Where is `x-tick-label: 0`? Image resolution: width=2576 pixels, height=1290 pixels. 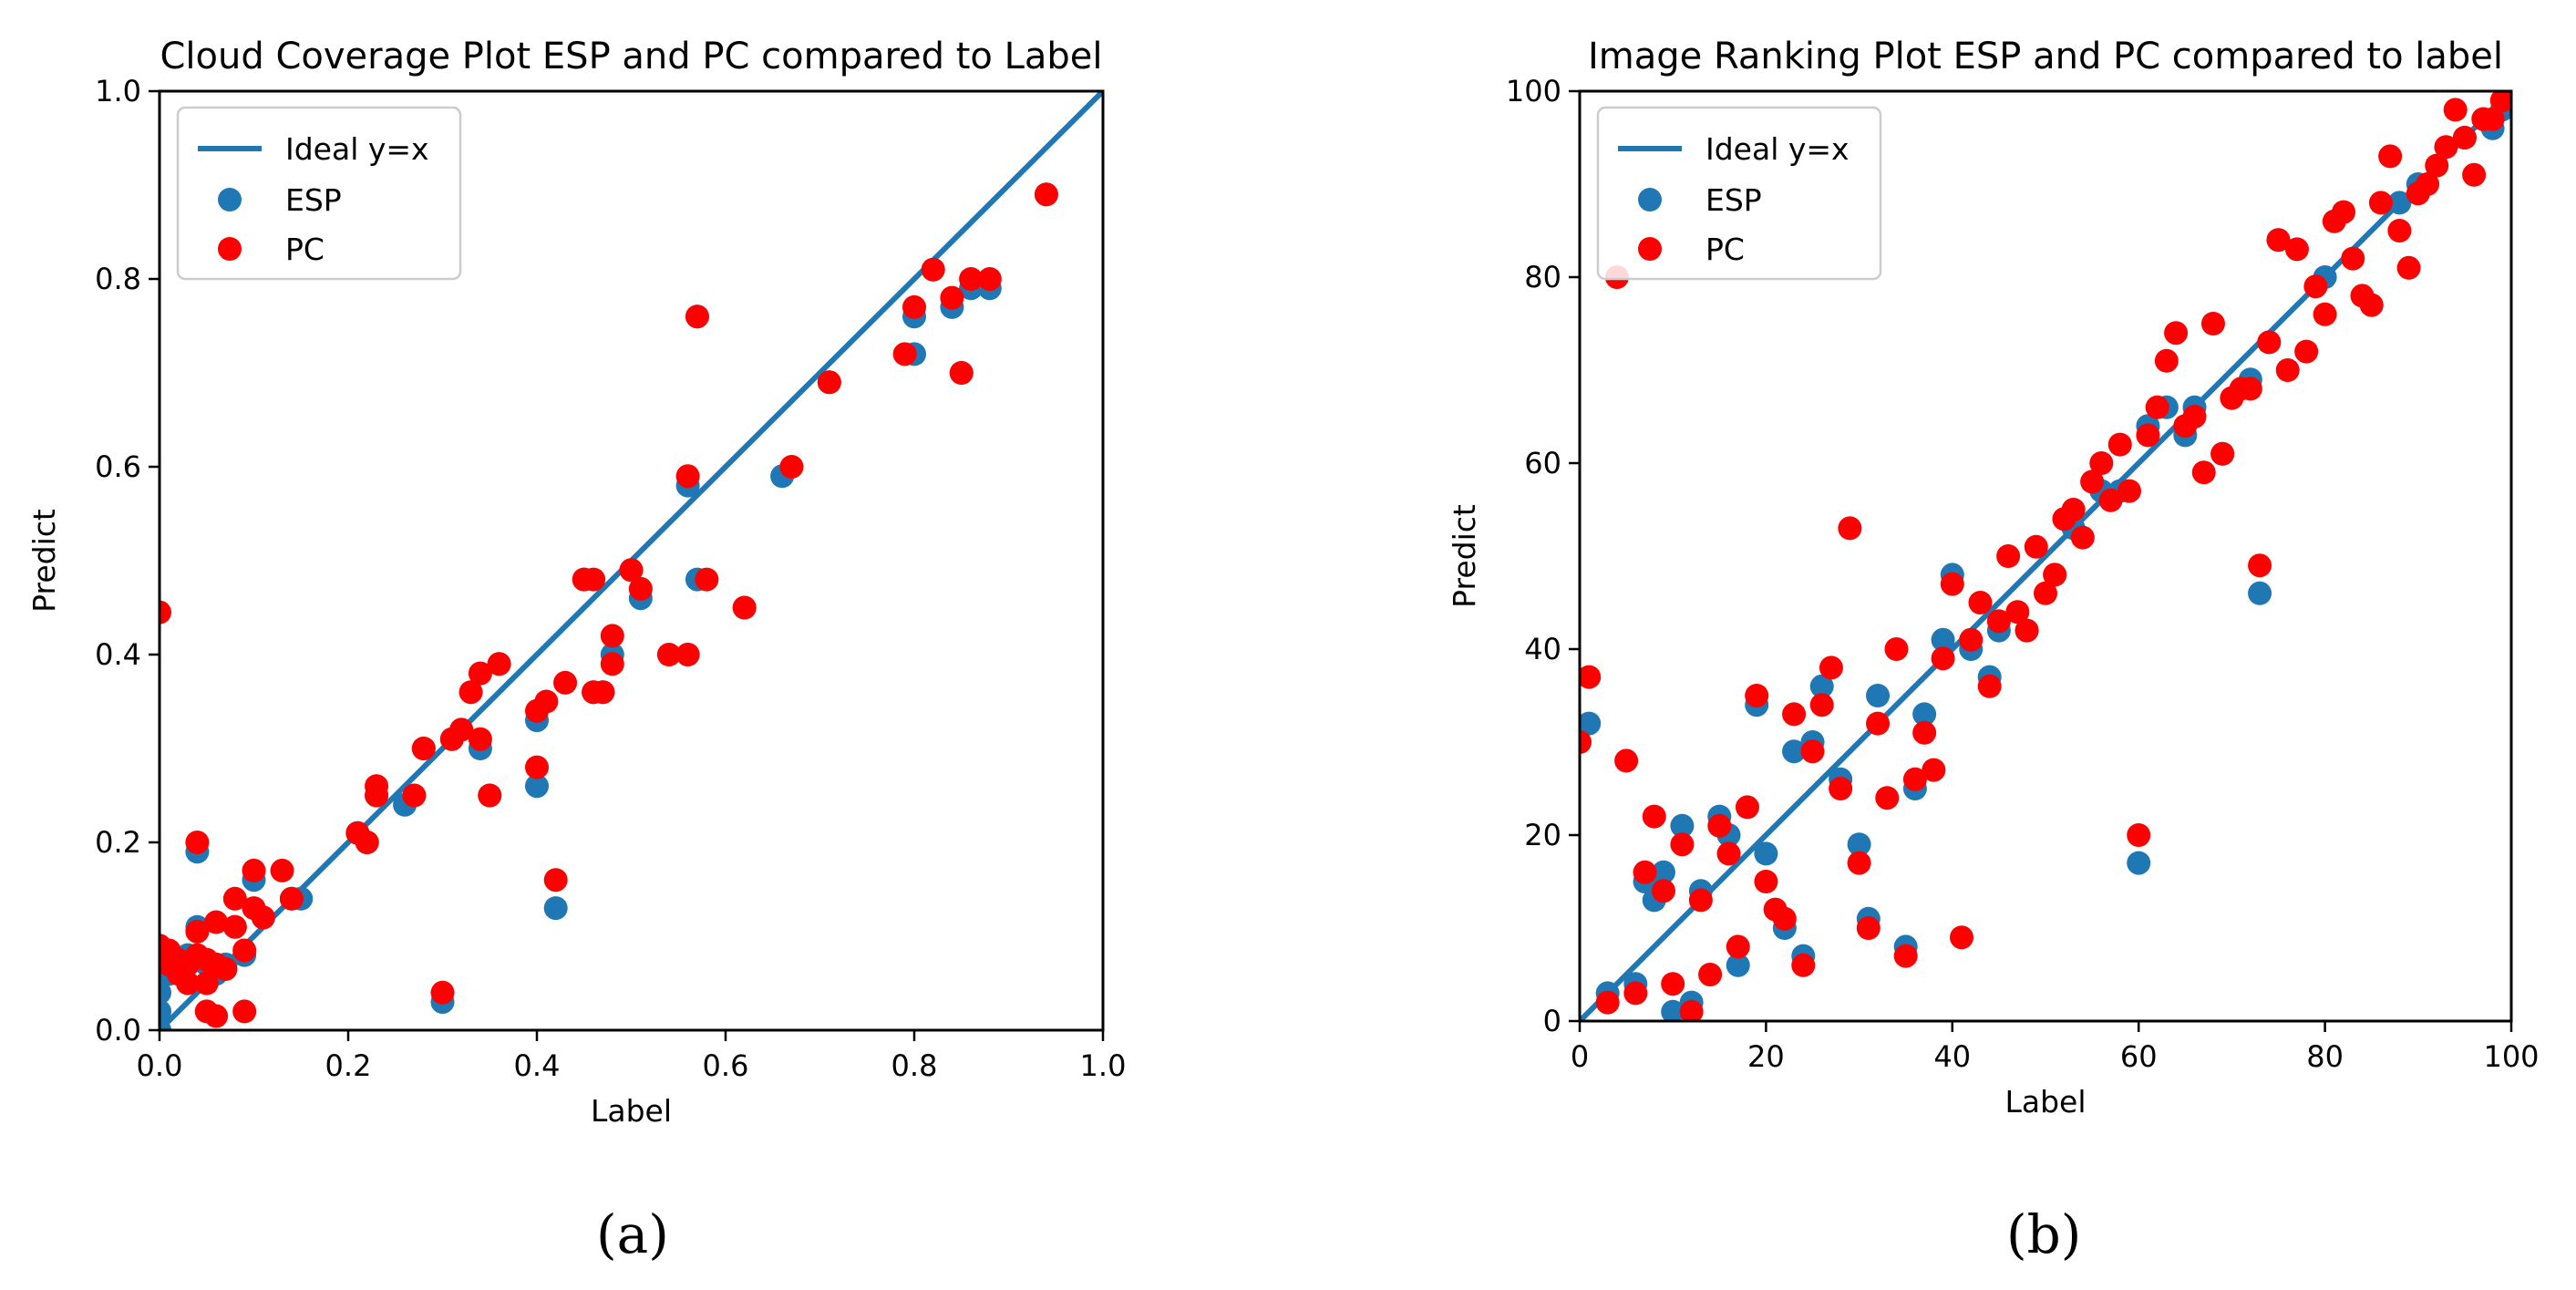 x-tick-label: 0 is located at coordinates (1580, 1056).